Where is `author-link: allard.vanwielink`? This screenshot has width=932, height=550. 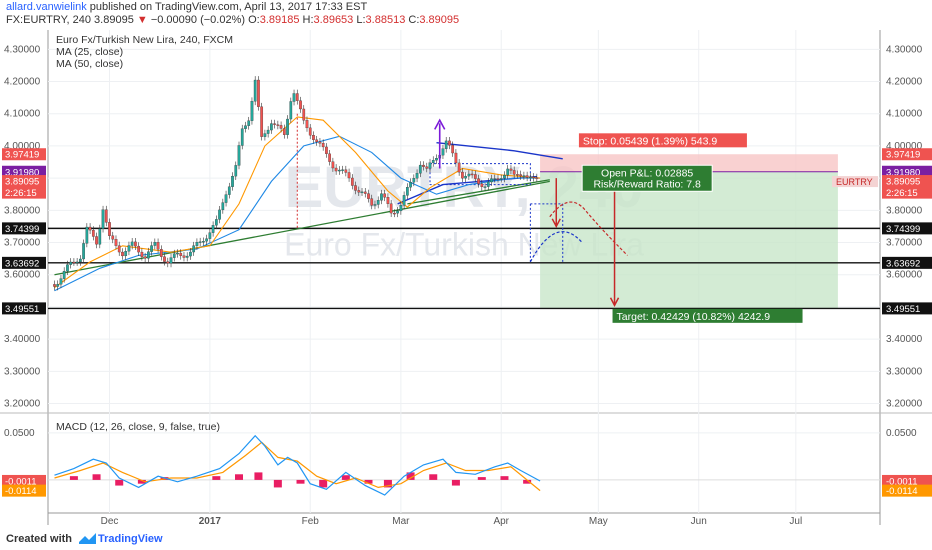
author-link: allard.vanwielink is located at coordinates (46, 7).